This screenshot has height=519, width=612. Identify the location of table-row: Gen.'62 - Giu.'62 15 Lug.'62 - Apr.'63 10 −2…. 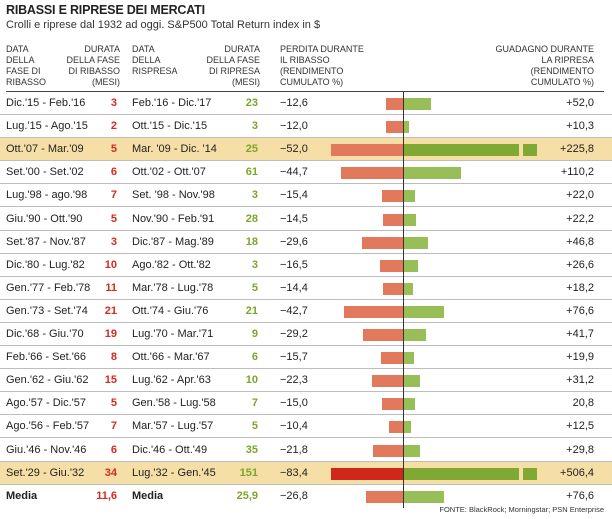
(306, 381).